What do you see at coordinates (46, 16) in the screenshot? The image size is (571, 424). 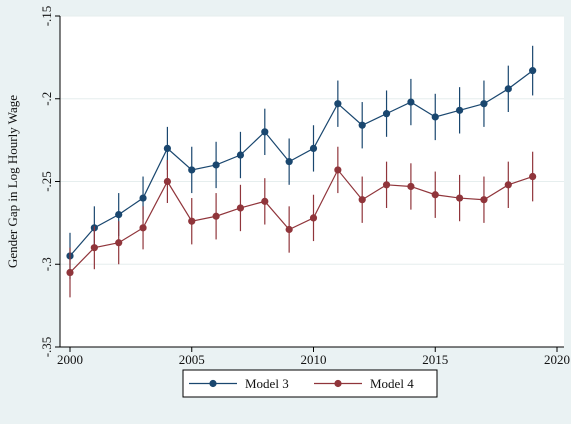 I see `y-tick-label: -.15` at bounding box center [46, 16].